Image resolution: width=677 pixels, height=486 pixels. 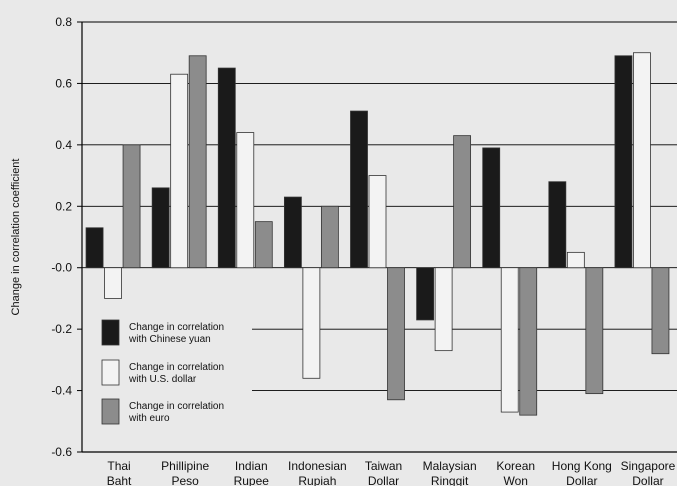 I want to click on x-tick-label: Korean, so click(x=515, y=466).